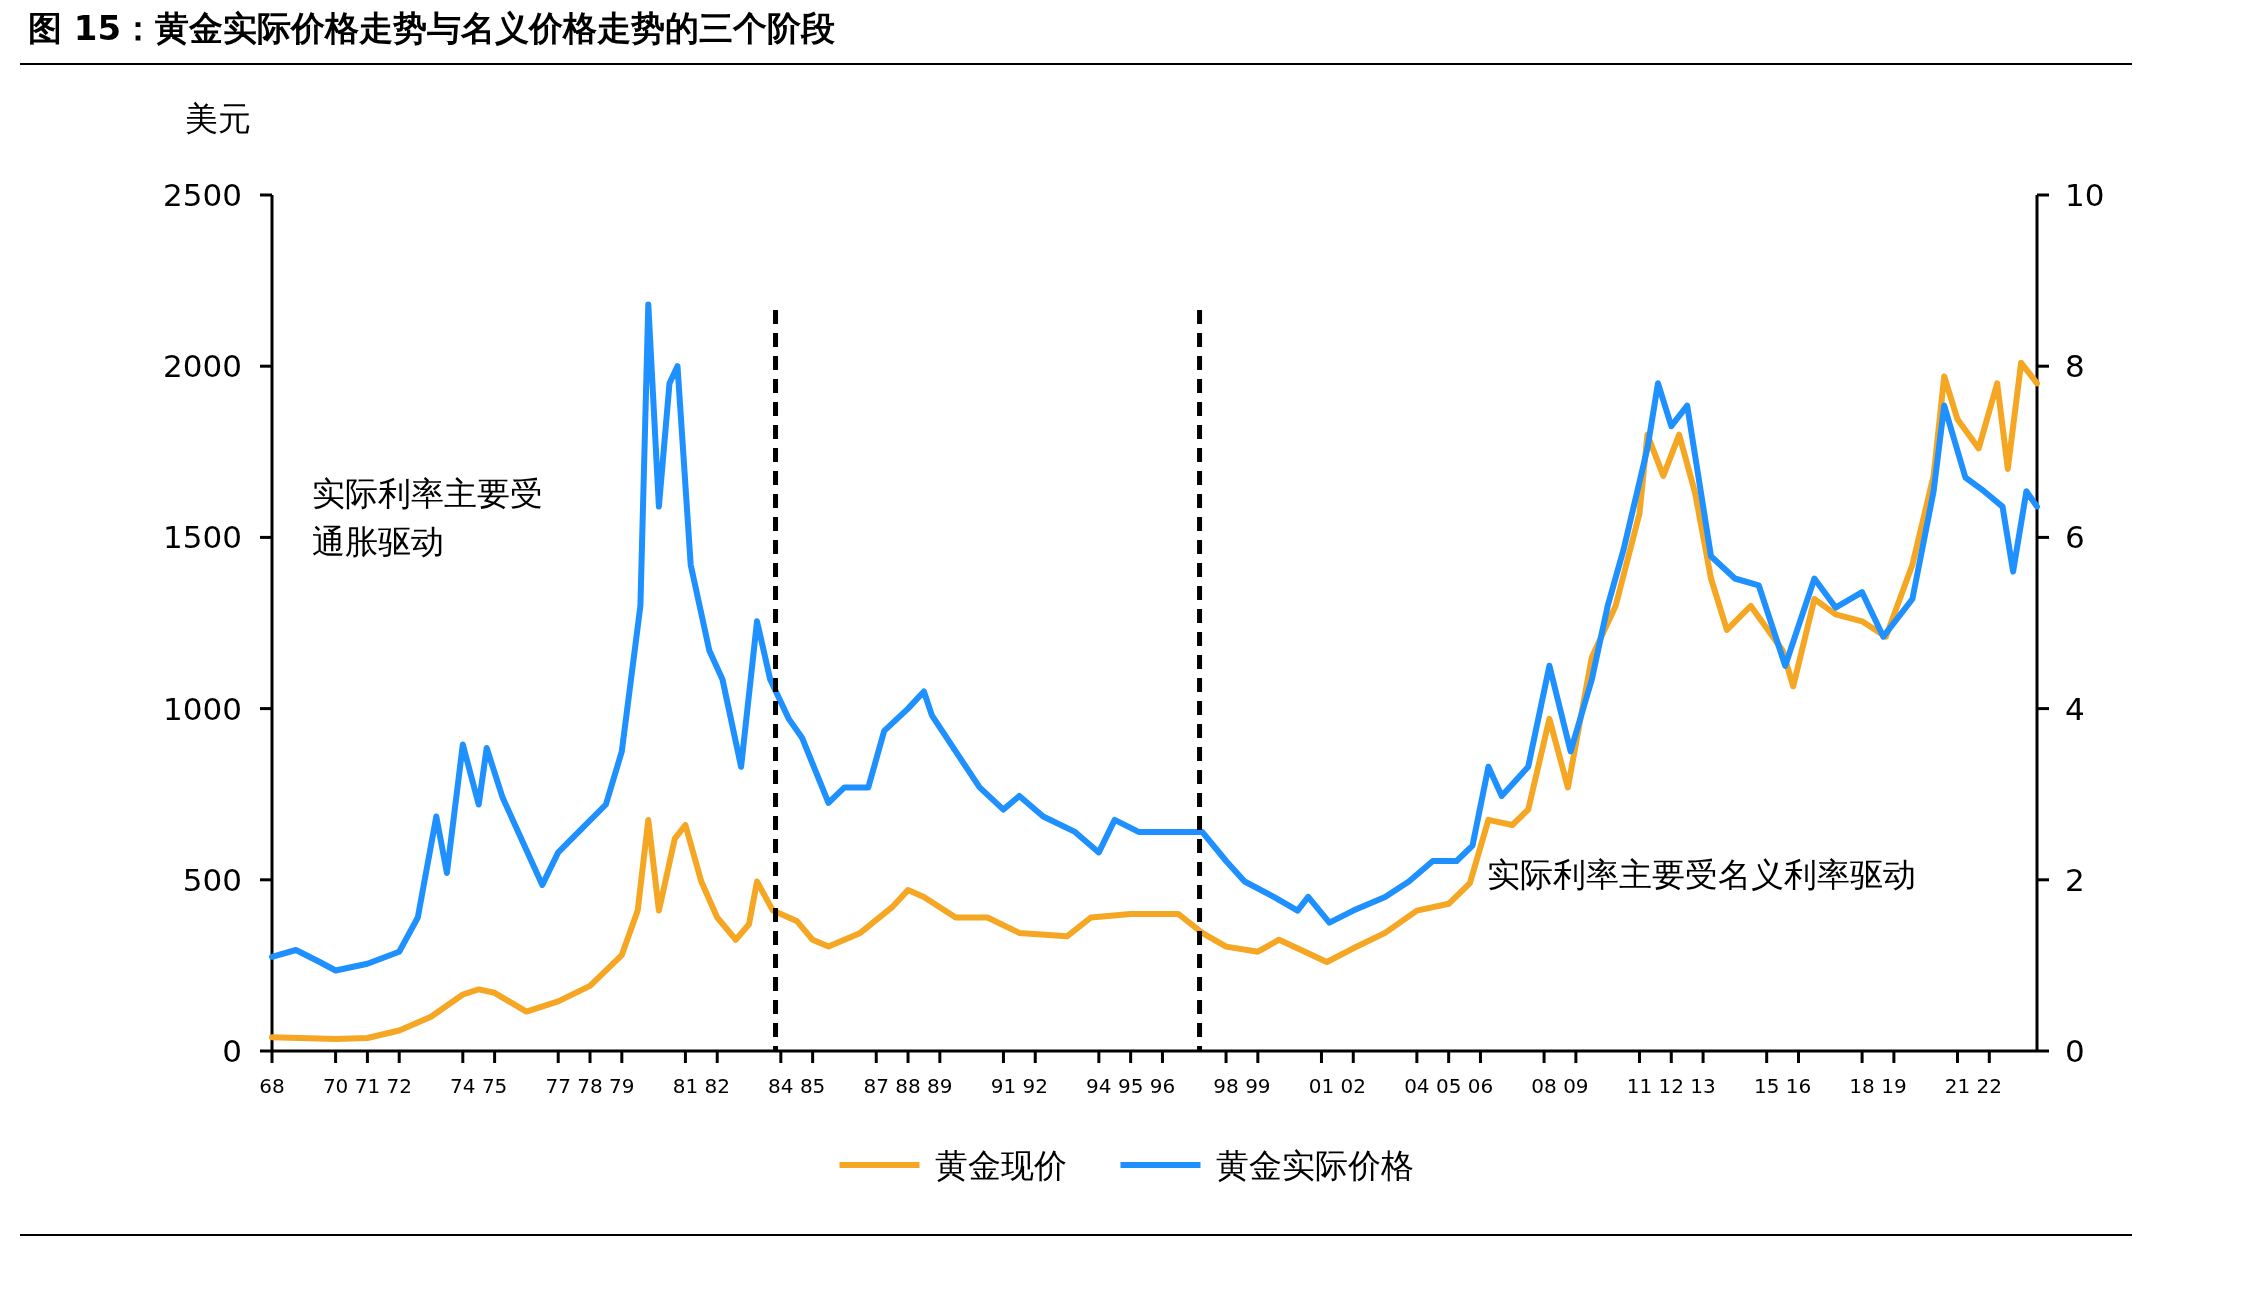  What do you see at coordinates (218, 118) in the screenshot?
I see `y-axis-title: 美元` at bounding box center [218, 118].